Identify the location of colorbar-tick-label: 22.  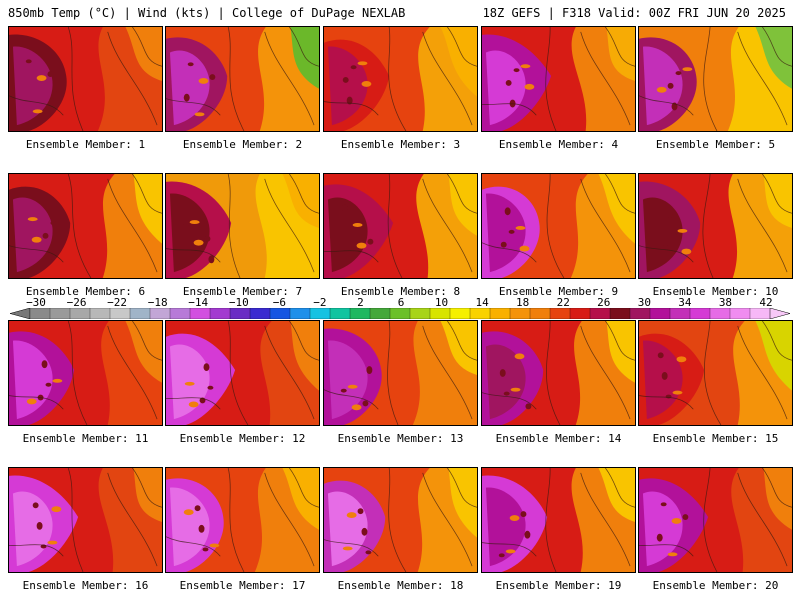
(563, 302).